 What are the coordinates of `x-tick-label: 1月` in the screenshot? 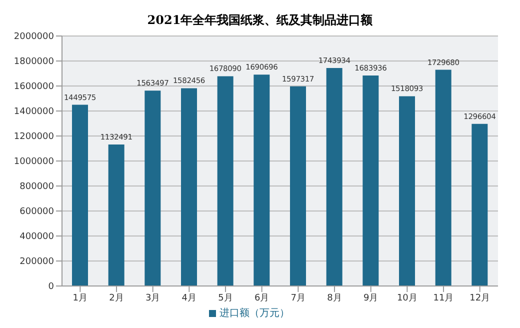 It's located at (80, 298).